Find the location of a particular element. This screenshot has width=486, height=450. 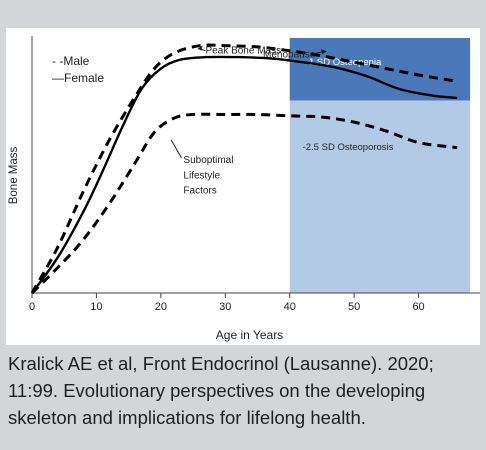

peak-bone-mass-label: Peak Bone Mass is located at coordinates (244, 51).